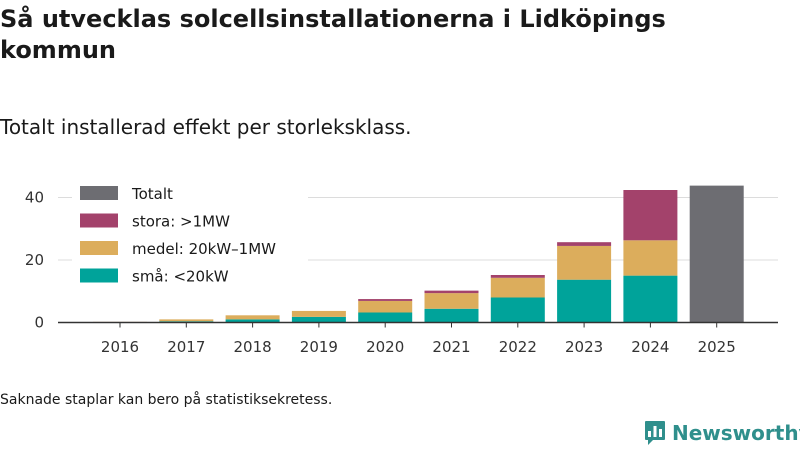 This screenshot has width=800, height=450. What do you see at coordinates (319, 347) in the screenshot?
I see `x-tick-label-2019: 2019` at bounding box center [319, 347].